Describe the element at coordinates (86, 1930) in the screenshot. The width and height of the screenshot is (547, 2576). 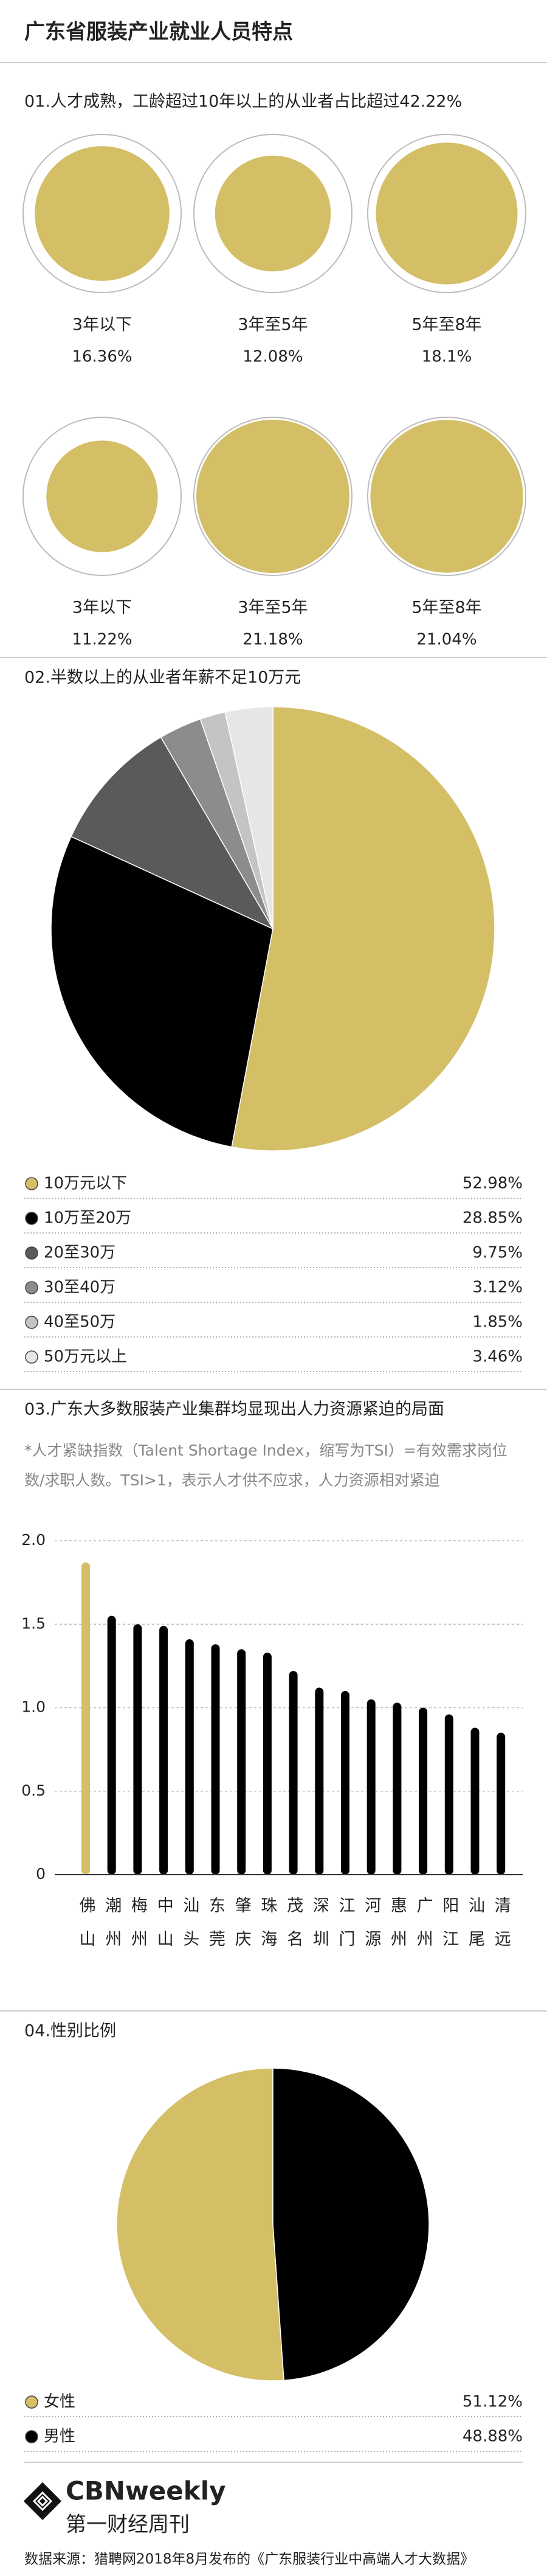
I see `x-tick-label: 佛山` at that location.